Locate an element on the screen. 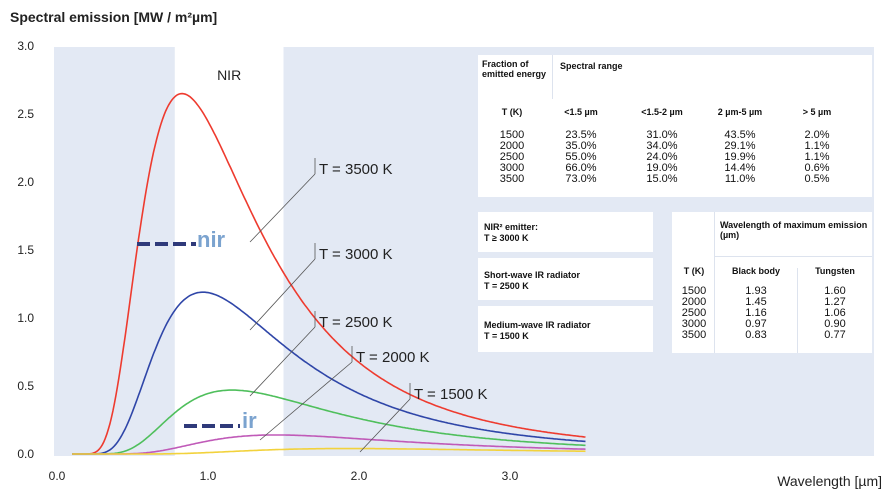 The image size is (884, 490). wavelength-cell: 3500 is located at coordinates (694, 335).